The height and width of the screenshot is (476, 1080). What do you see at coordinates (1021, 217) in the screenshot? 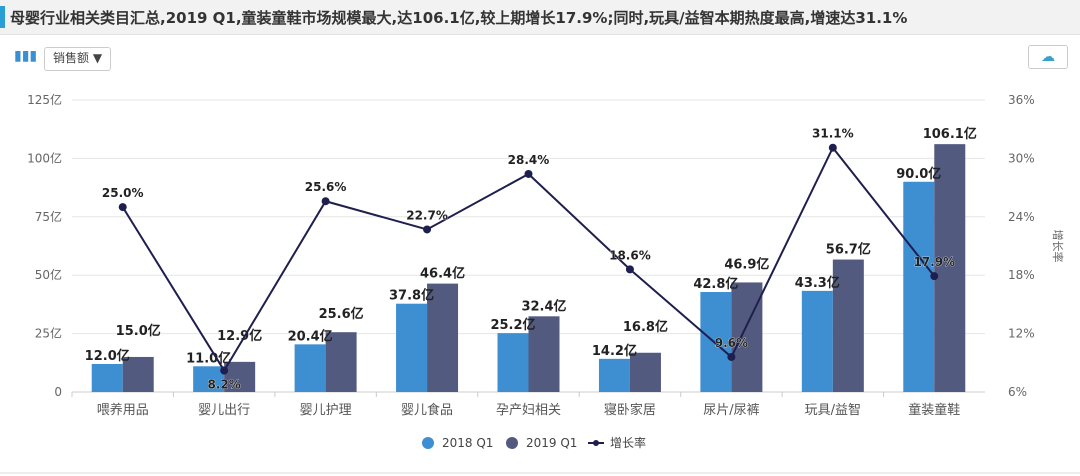
I see `y-right-tick: 24%` at bounding box center [1021, 217].